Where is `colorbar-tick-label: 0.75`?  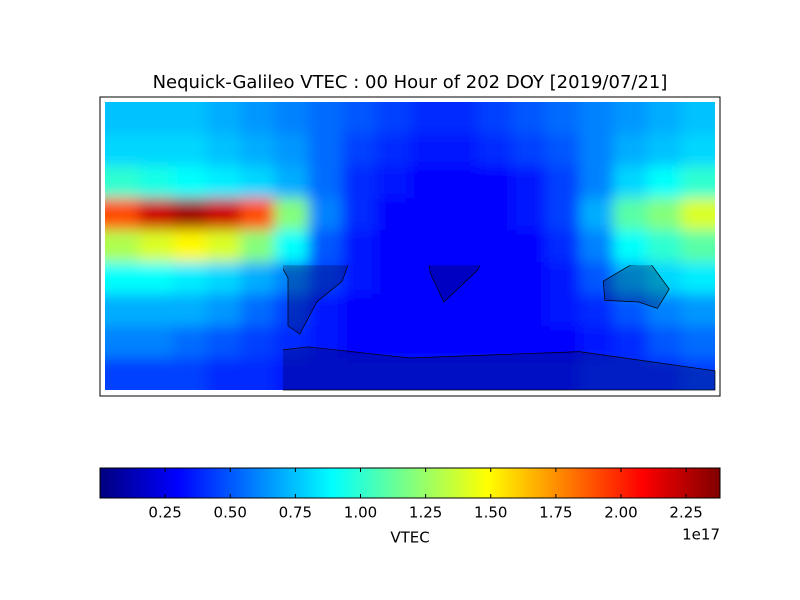
colorbar-tick-label: 0.75 is located at coordinates (295, 513).